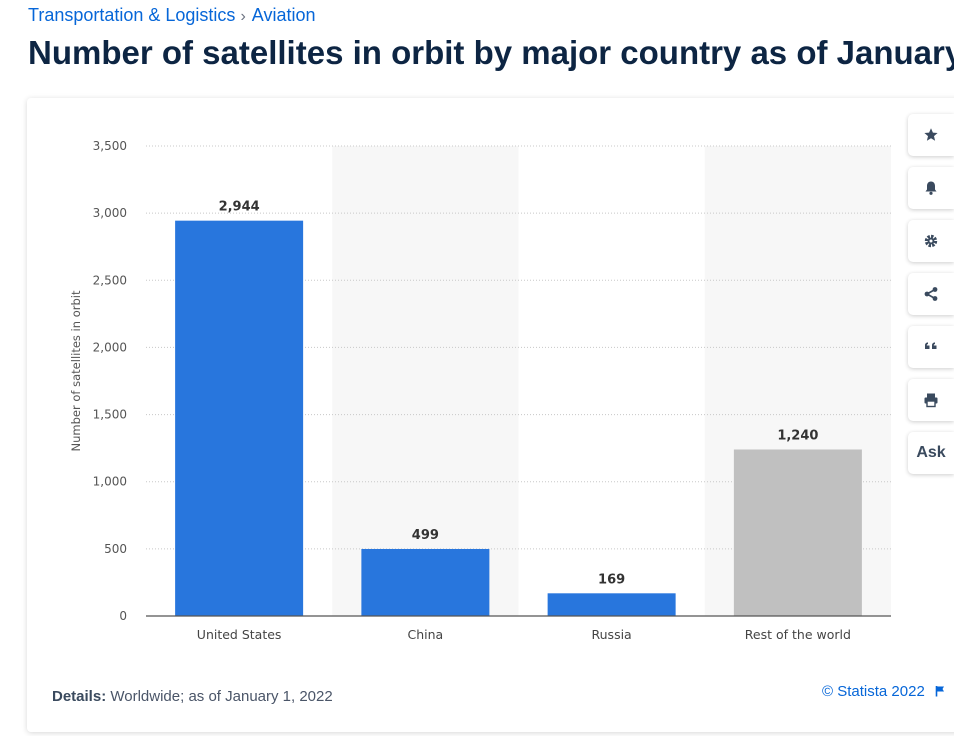 The image size is (954, 736). I want to click on details-text: Worldwide; as of January 1, 2022, so click(221, 696).